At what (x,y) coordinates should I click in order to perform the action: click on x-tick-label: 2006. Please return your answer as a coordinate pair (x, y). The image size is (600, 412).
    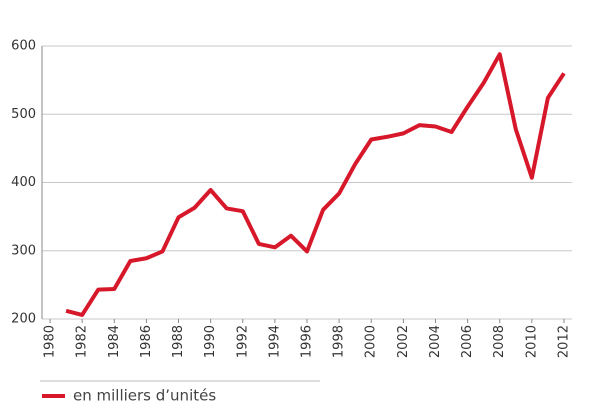
    Looking at the image, I should click on (467, 341).